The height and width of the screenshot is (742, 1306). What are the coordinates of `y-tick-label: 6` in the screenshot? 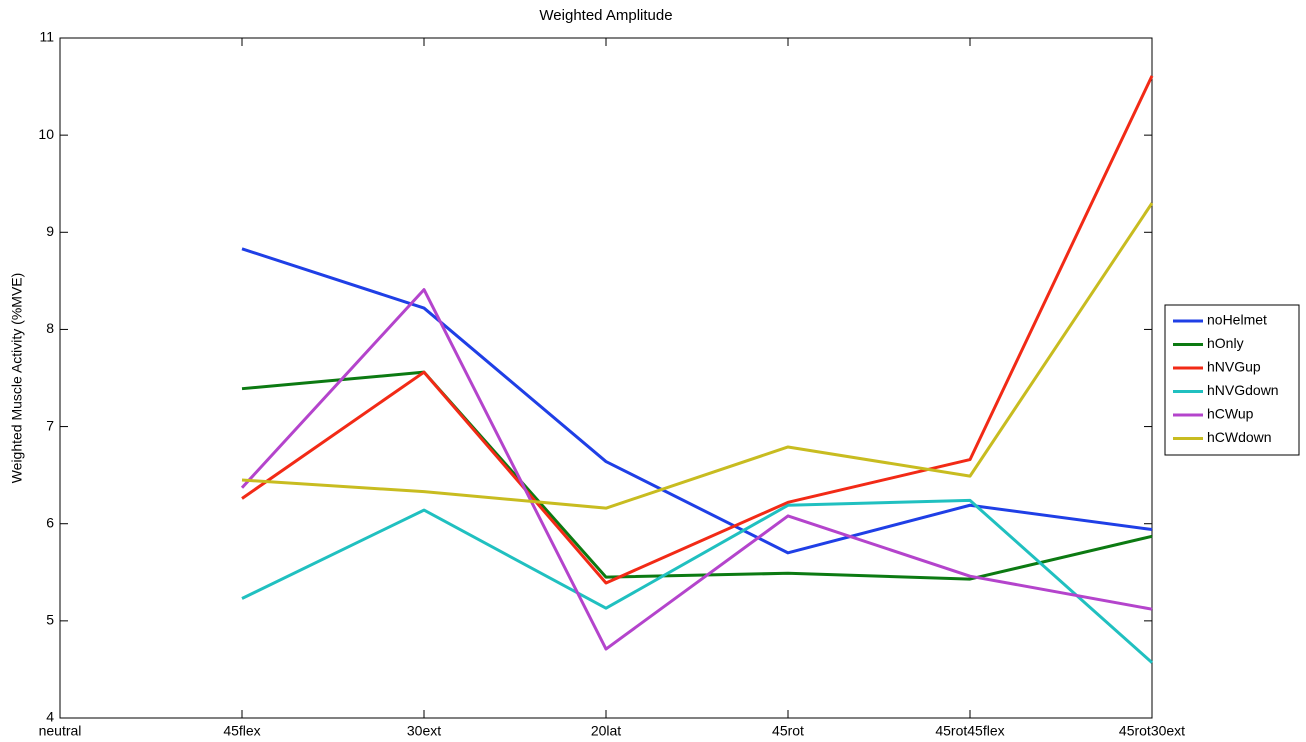 It's located at (50, 522).